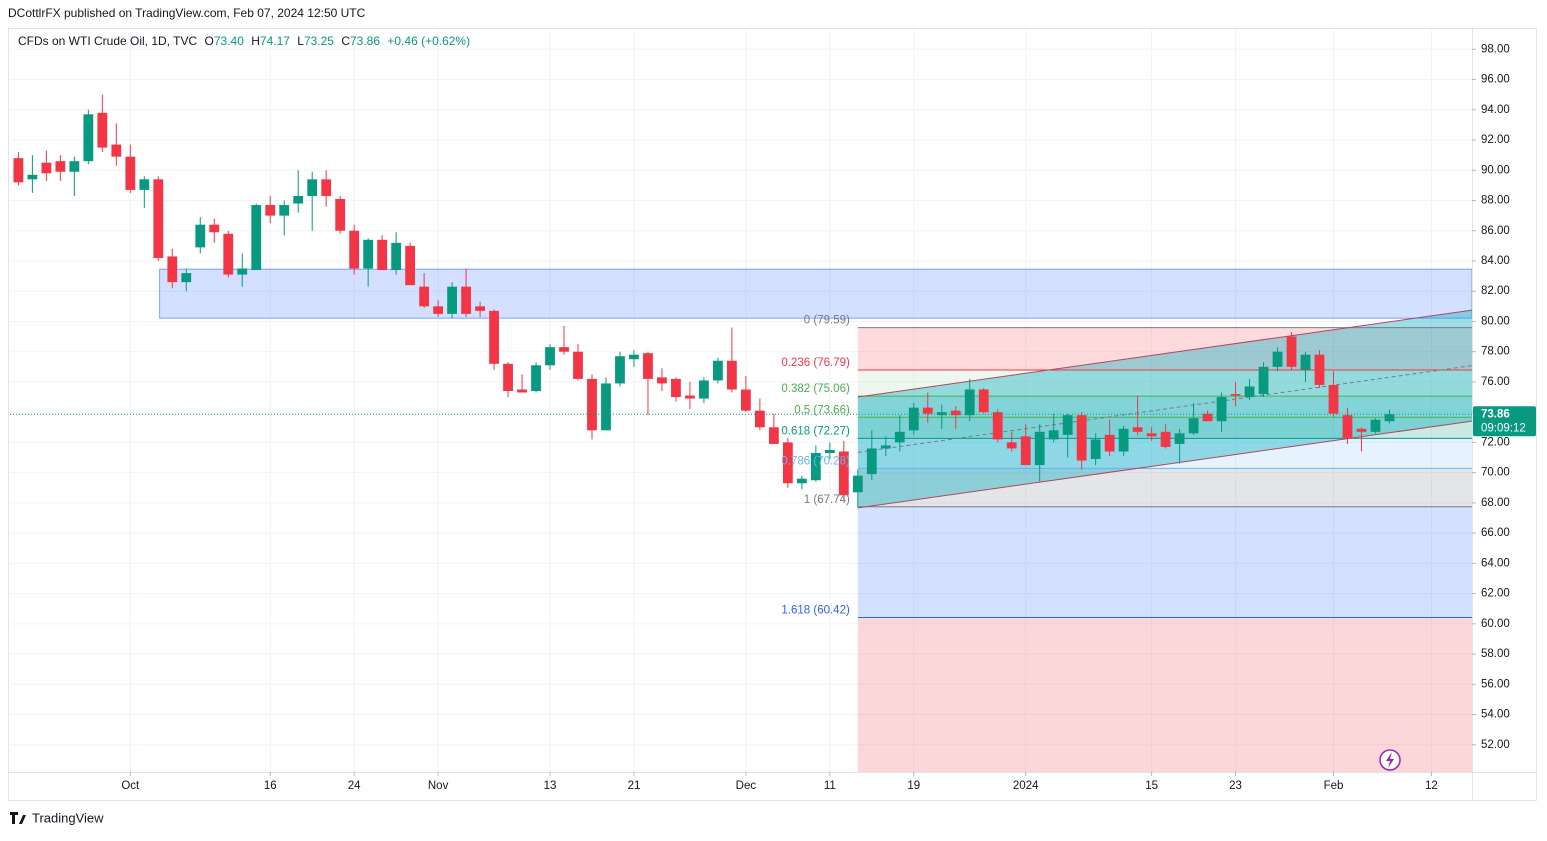 The width and height of the screenshot is (1547, 841). I want to click on x-tick-label: Feb, so click(1334, 786).